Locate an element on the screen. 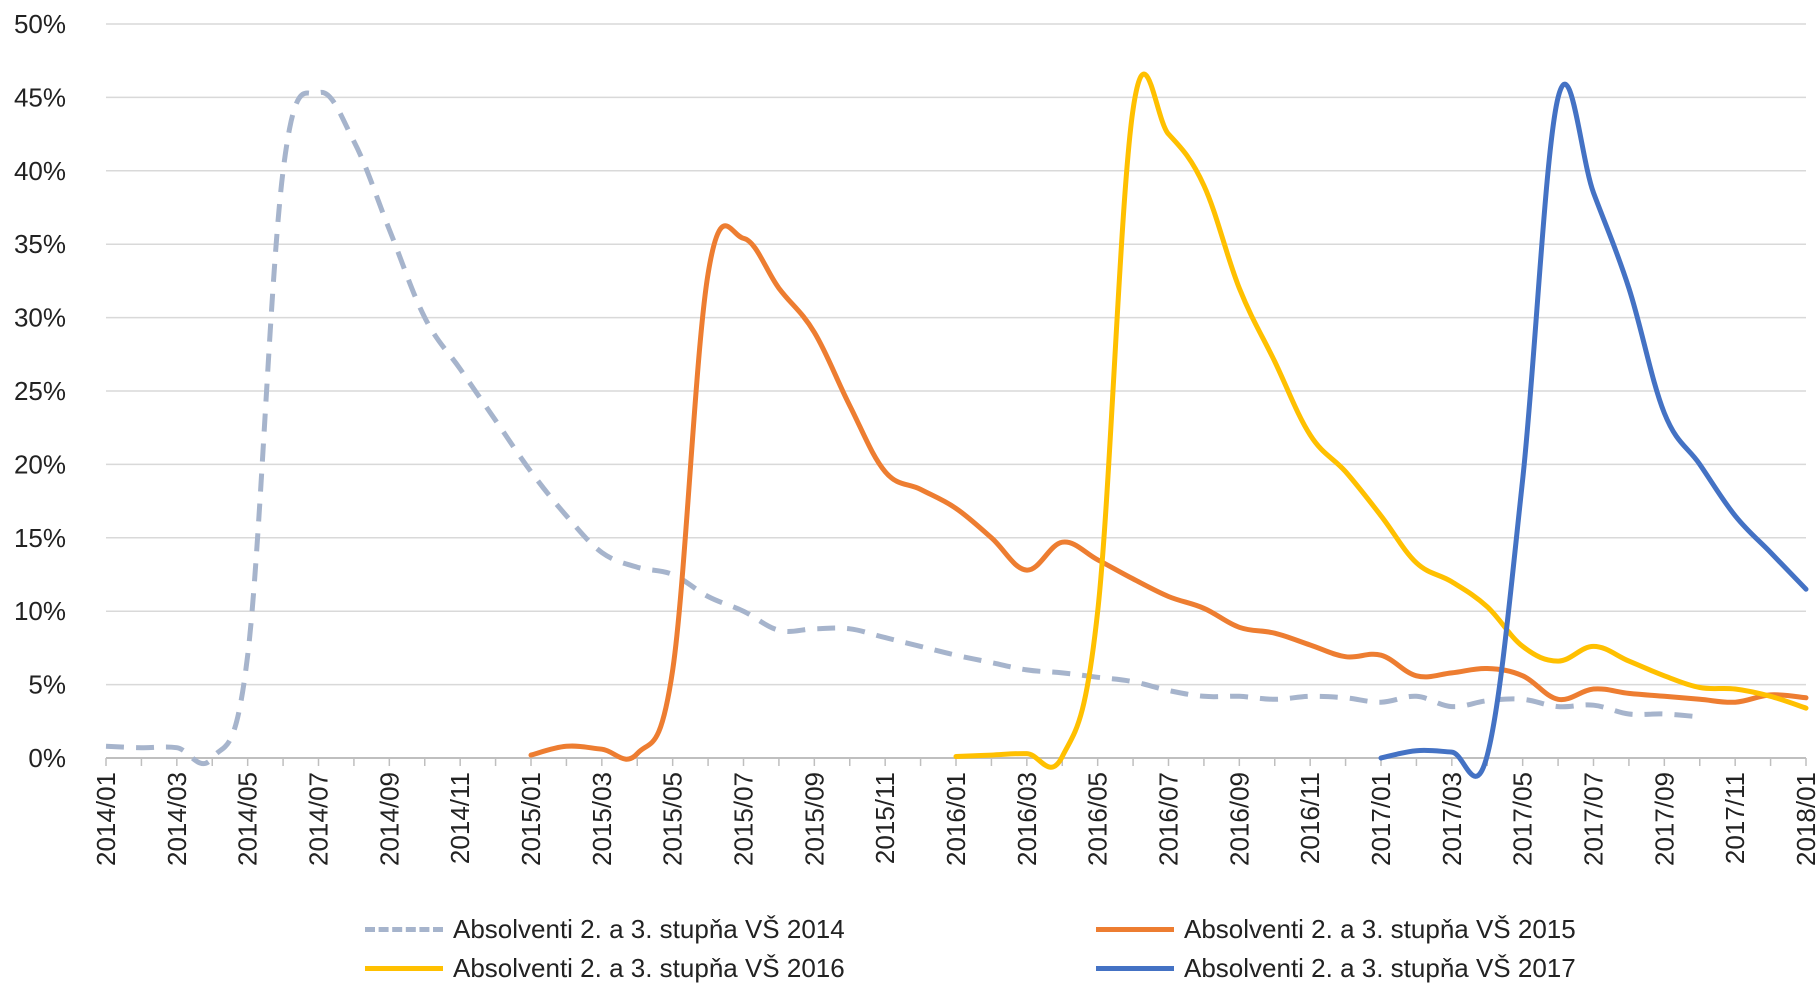 This screenshot has height=985, width=1818. y-axis-ticks: 0% 5% 10% 15% 20% 25% 30% 35% 40% 45% 50% is located at coordinates (40, 391).